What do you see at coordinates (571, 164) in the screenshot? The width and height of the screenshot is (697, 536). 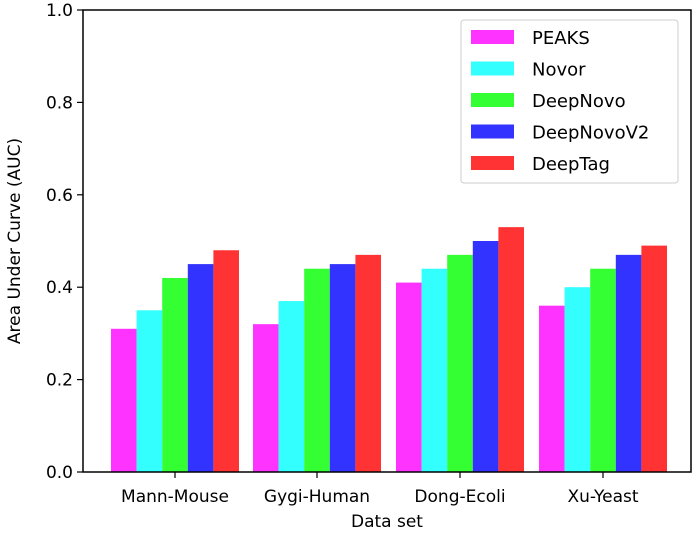 I see `legend-label-deeptag: DeepTag` at bounding box center [571, 164].